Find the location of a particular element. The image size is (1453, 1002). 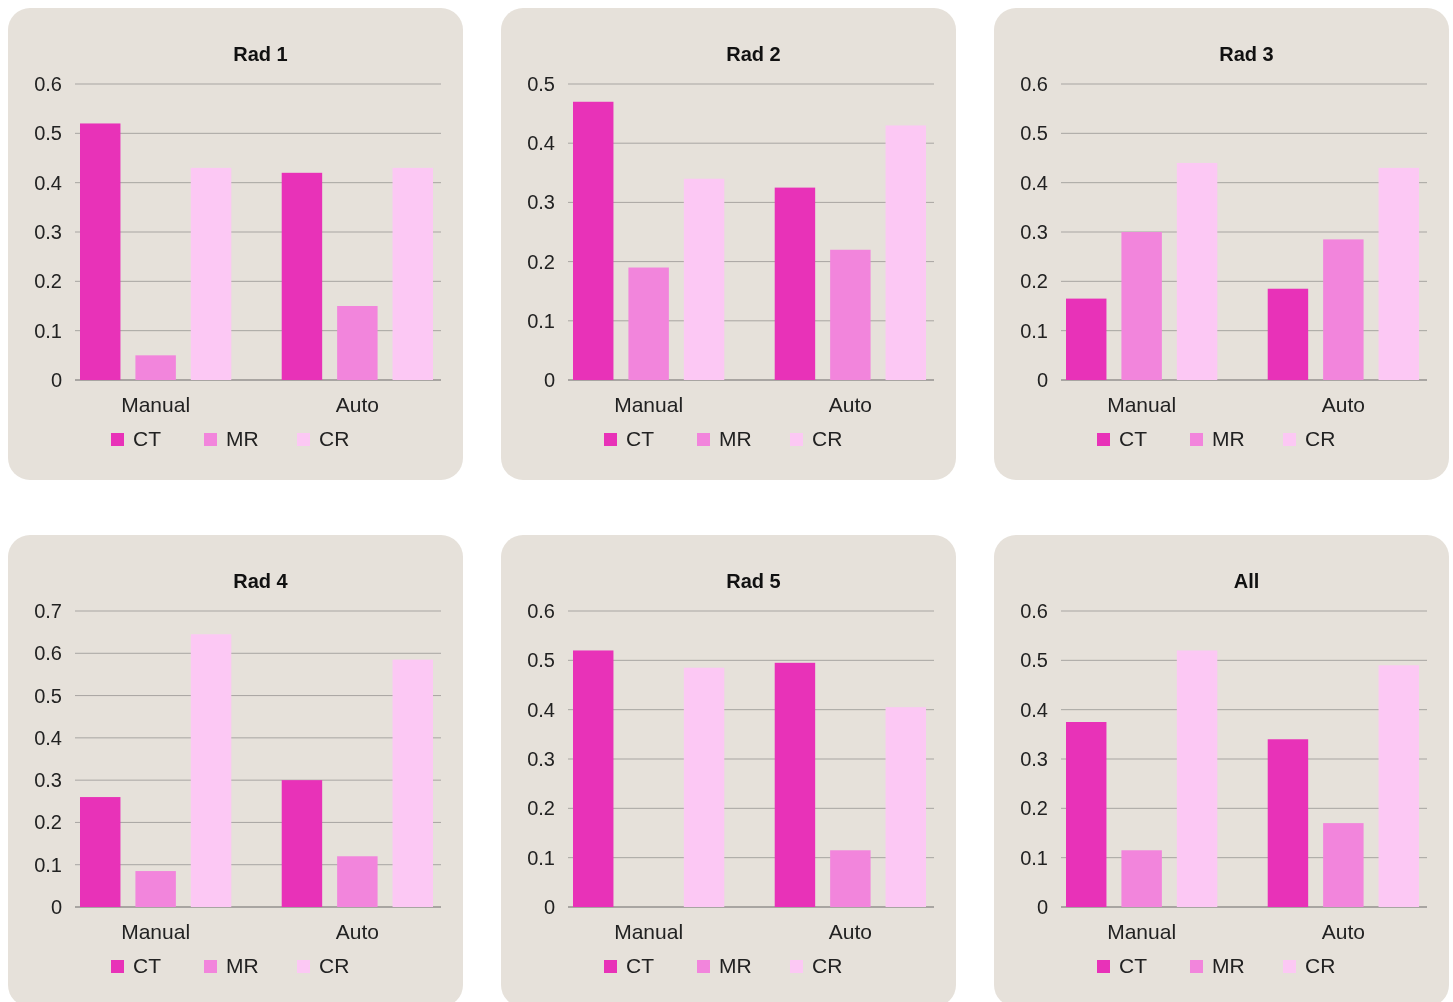

chart-title: Rad 2 is located at coordinates (753, 54).